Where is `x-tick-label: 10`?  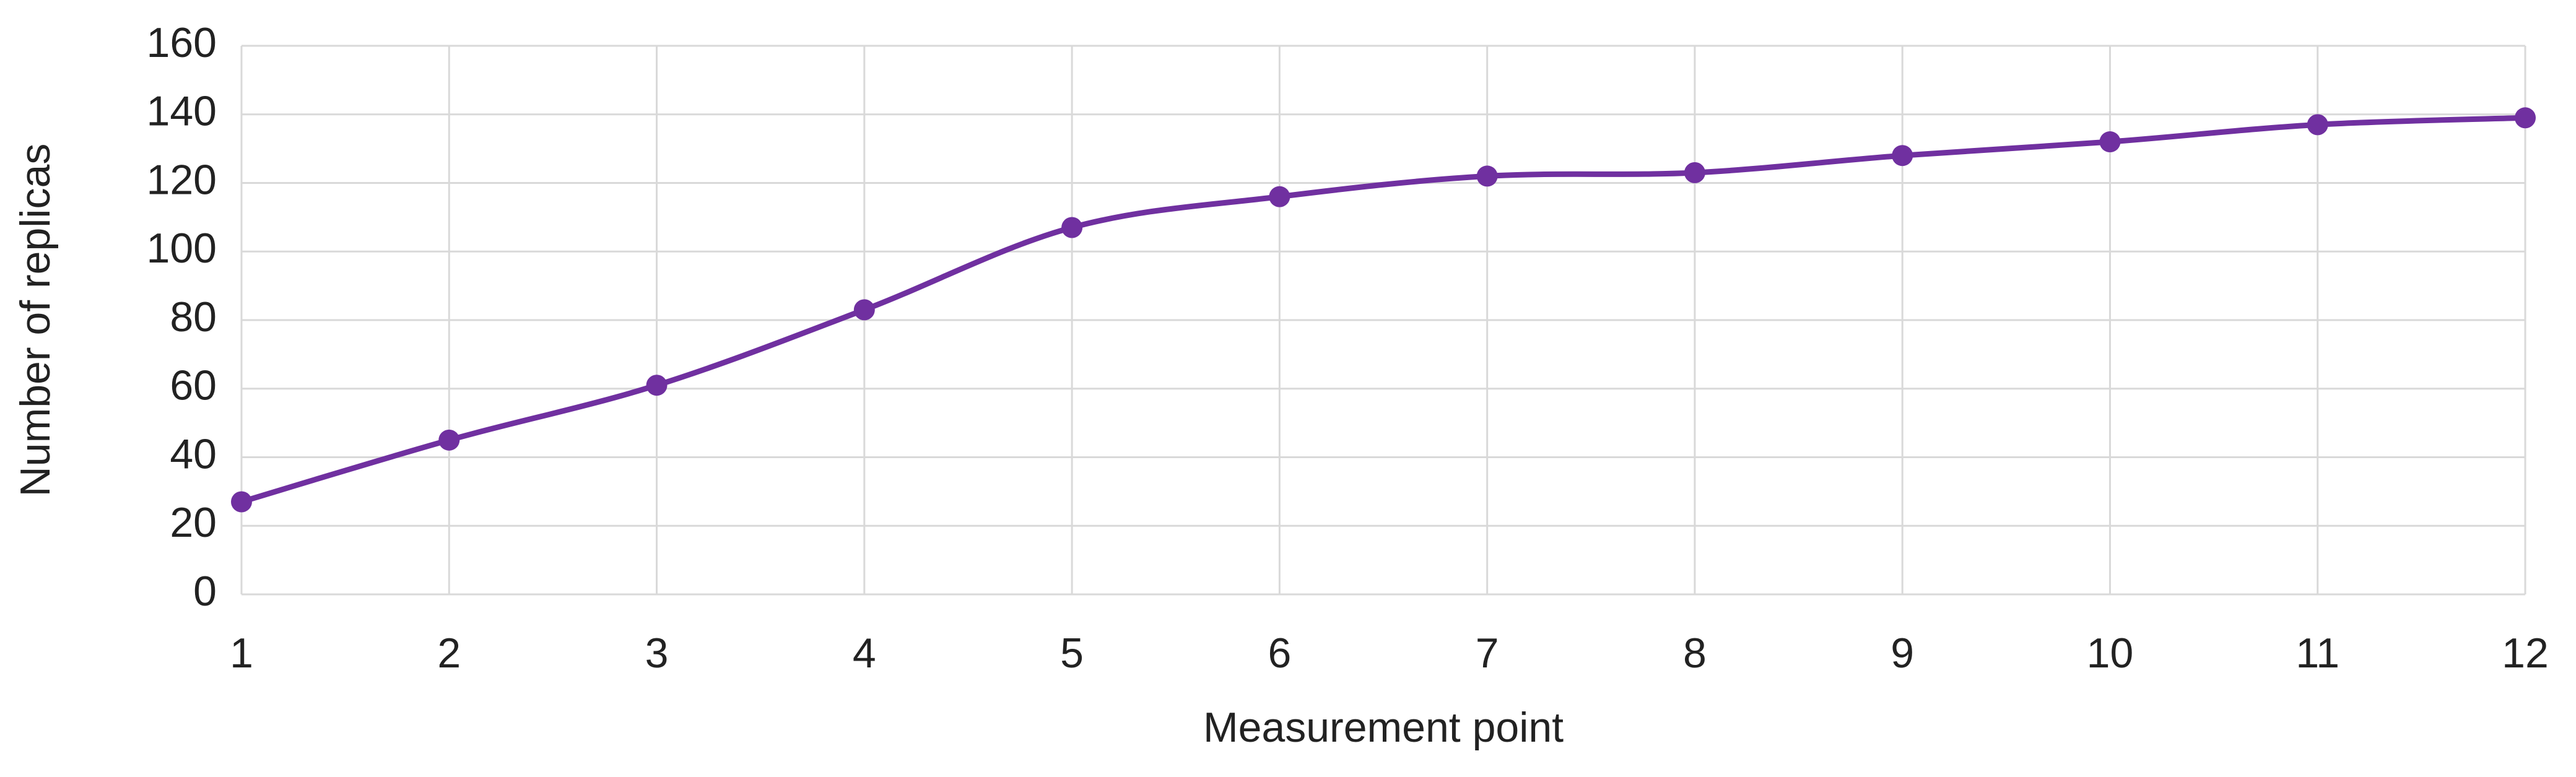
x-tick-label: 10 is located at coordinates (2110, 654).